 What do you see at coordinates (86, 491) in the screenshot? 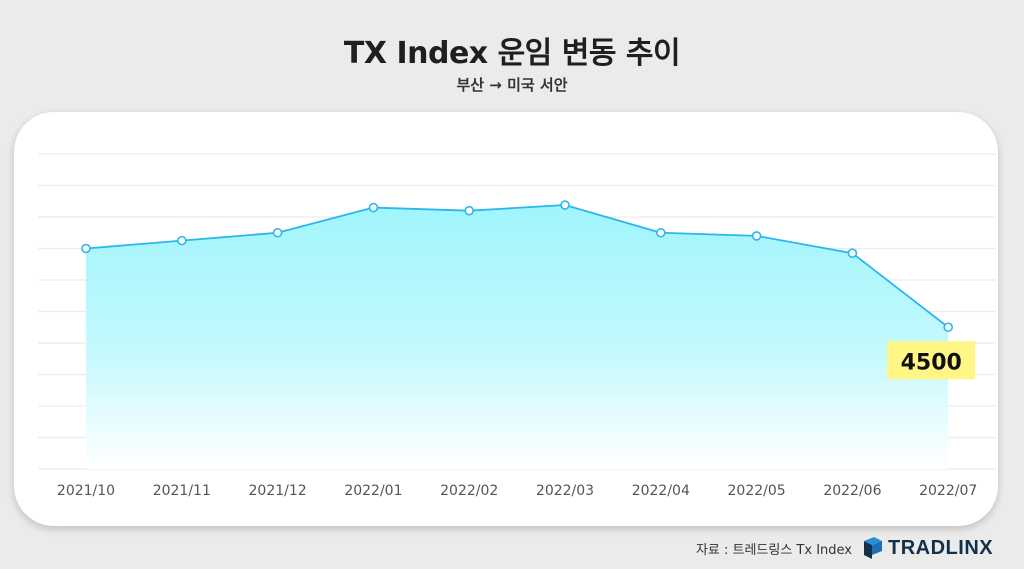
I see `x-tick-label: 2021/10` at bounding box center [86, 491].